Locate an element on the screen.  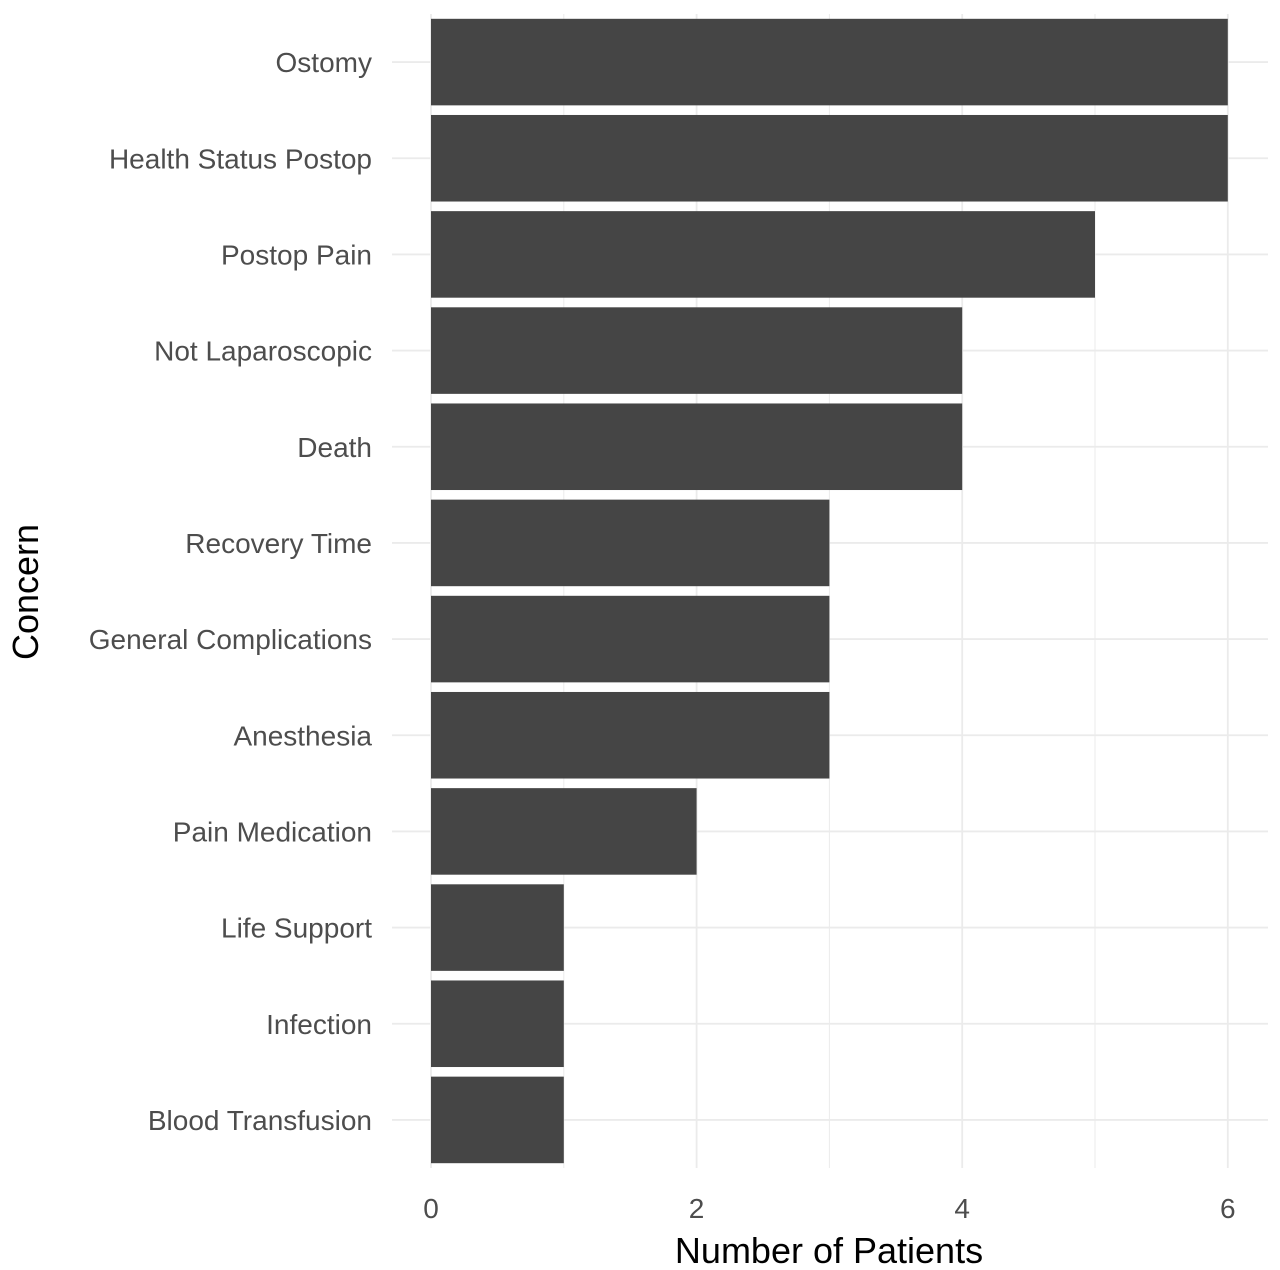
bar-life-support is located at coordinates (497, 927).